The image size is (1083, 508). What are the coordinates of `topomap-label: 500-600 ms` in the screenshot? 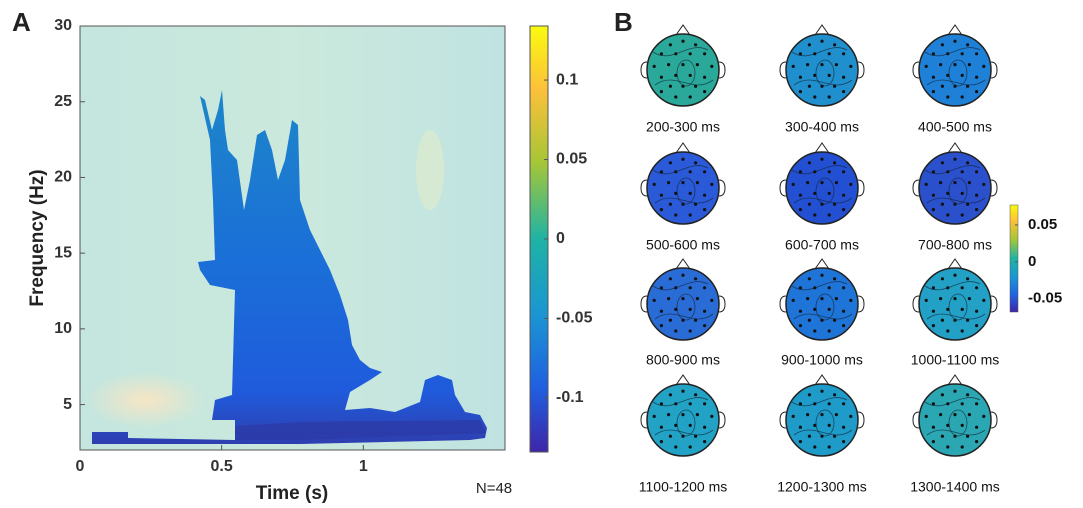 It's located at (683, 245).